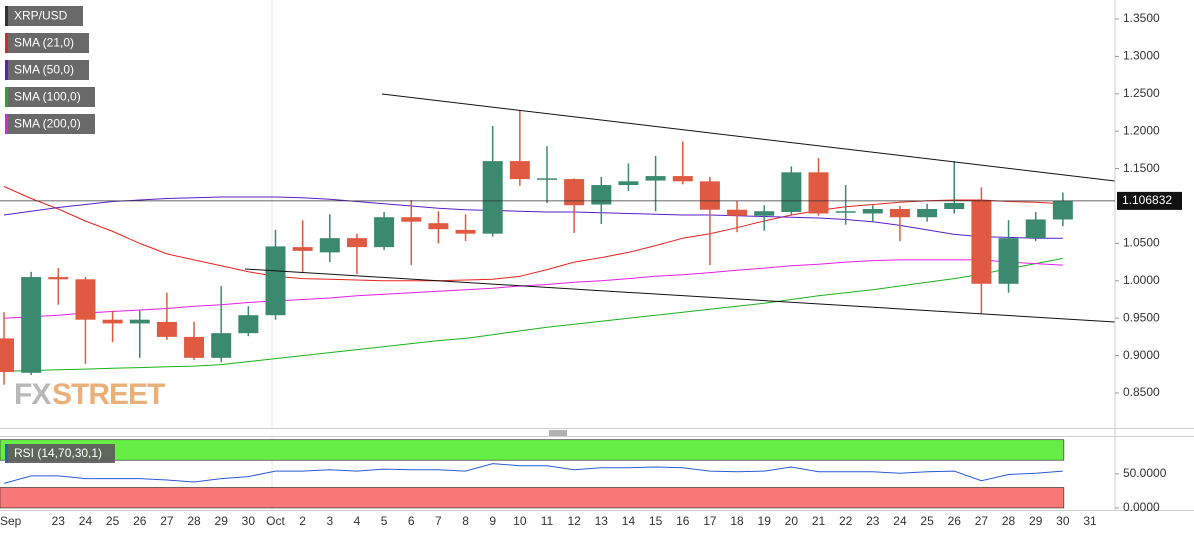 Image resolution: width=1194 pixels, height=535 pixels. I want to click on legend-item: XRP/USD, so click(44, 16).